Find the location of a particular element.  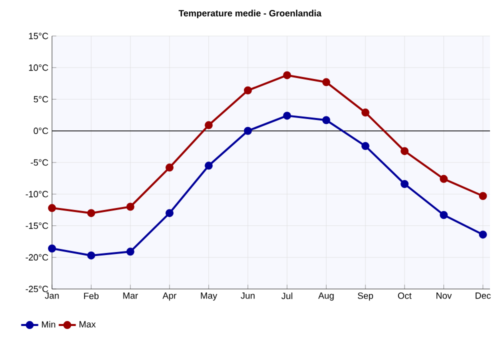

y-tick-label: -15°C is located at coordinates (37, 225).